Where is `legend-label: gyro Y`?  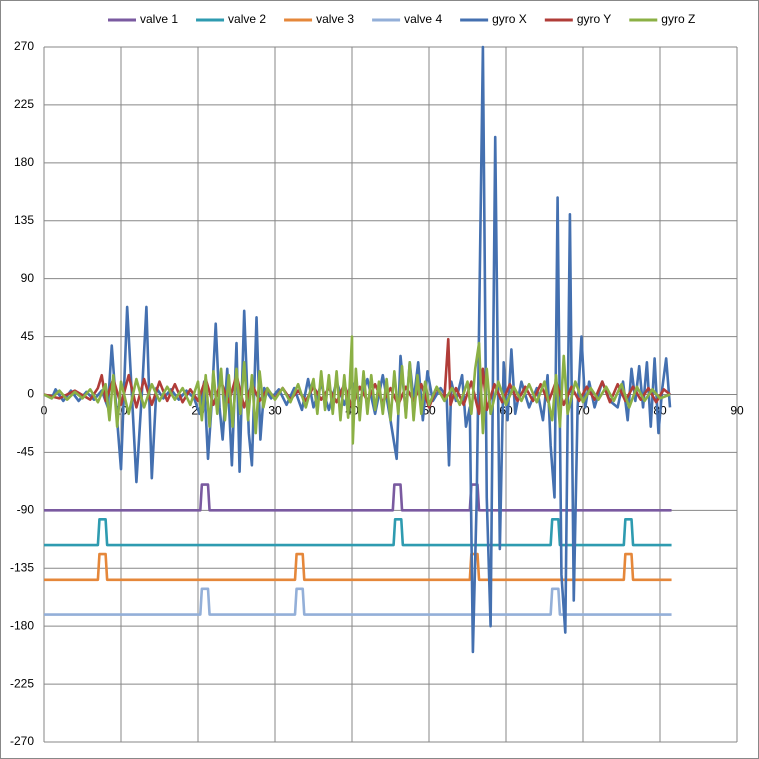 legend-label: gyro Y is located at coordinates (594, 19).